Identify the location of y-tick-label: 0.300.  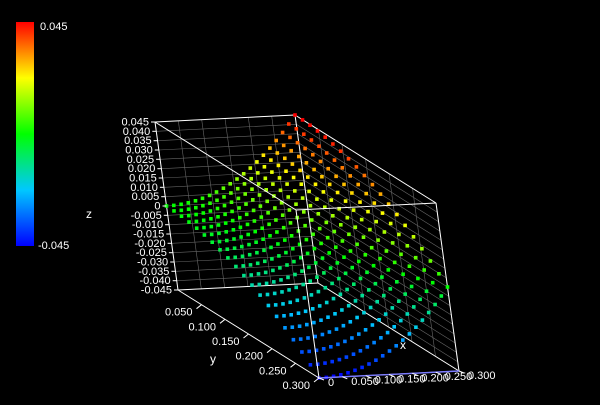
(296, 386).